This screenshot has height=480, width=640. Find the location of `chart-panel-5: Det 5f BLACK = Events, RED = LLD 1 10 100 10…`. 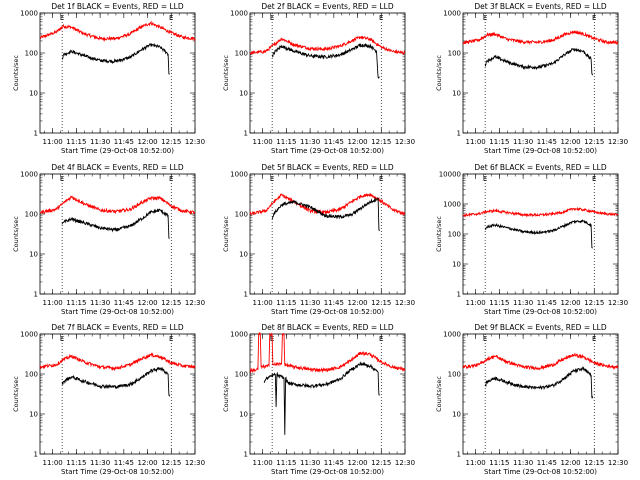

chart-panel-5: Det 5f BLACK = Events, RED = LLD 1 10 100 10… is located at coordinates (318, 239).